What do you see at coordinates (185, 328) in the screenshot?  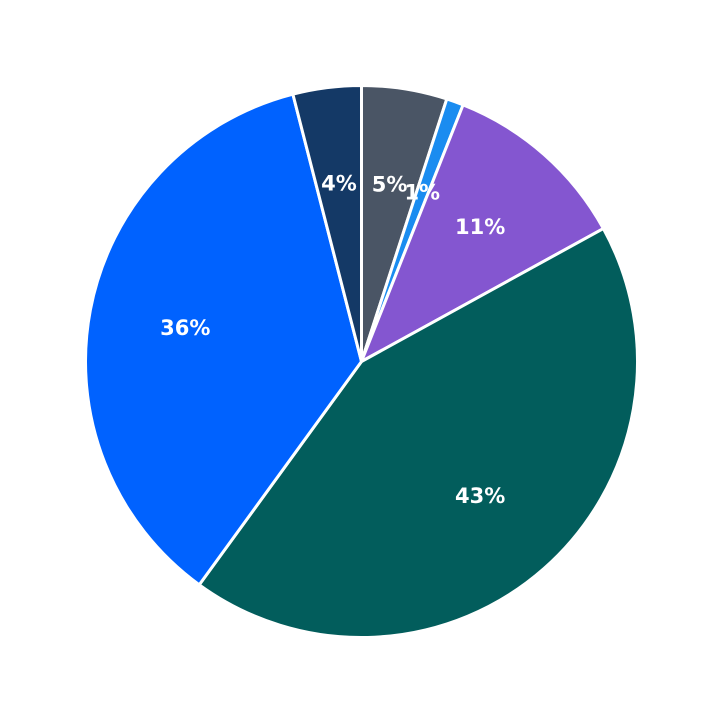 I see `slice-label-4: 36%` at bounding box center [185, 328].